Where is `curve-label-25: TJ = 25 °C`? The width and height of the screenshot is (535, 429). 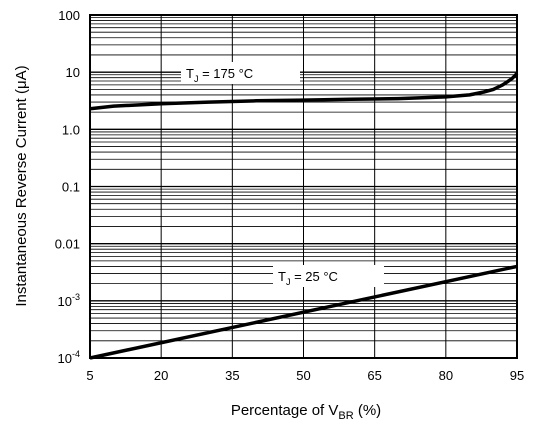 curve-label-25: TJ = 25 °C is located at coordinates (308, 278).